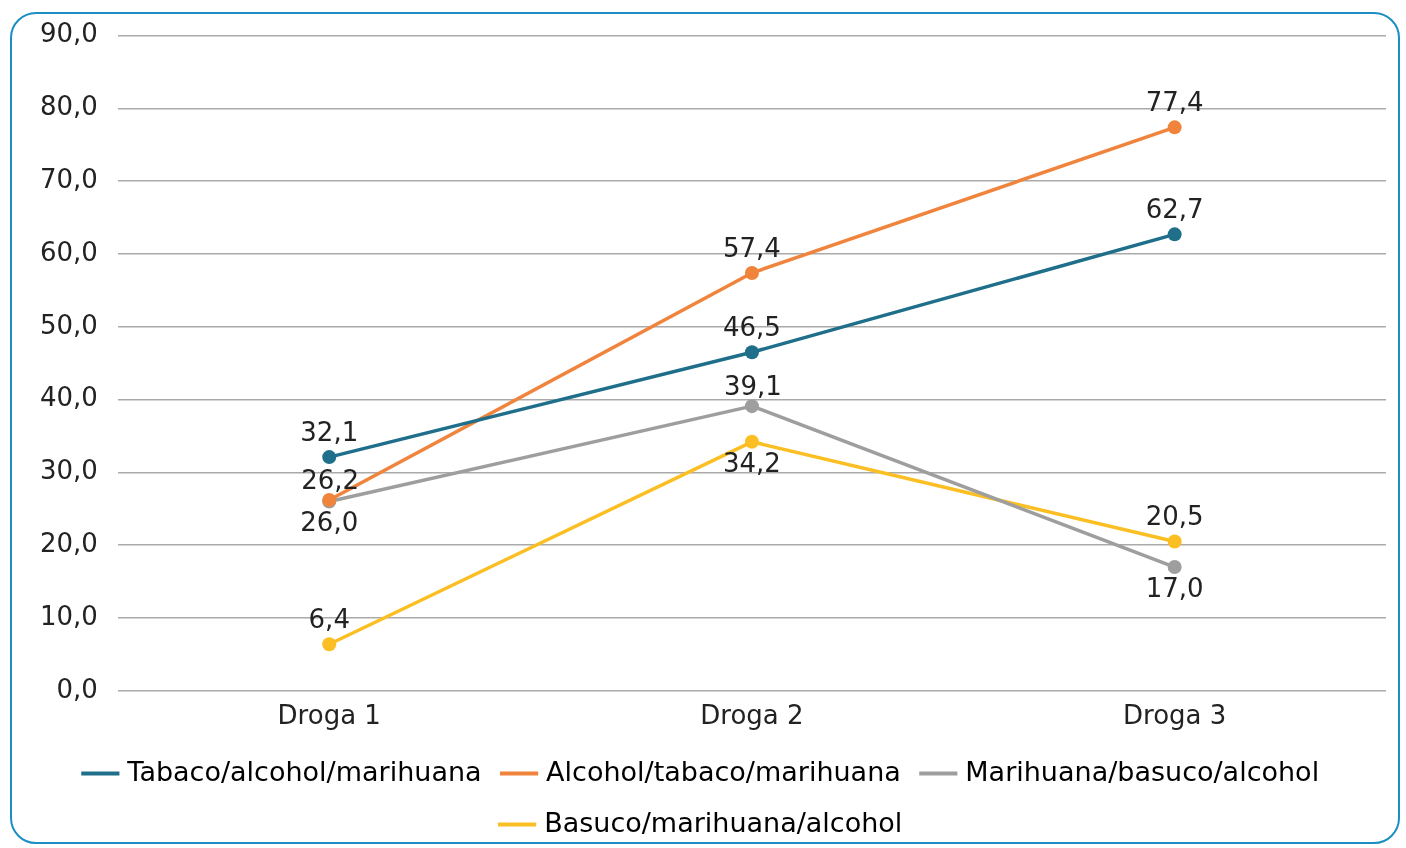 This screenshot has width=1406, height=848. Describe the element at coordinates (77, 688) in the screenshot. I see `y-tick-label: 0,0` at that location.